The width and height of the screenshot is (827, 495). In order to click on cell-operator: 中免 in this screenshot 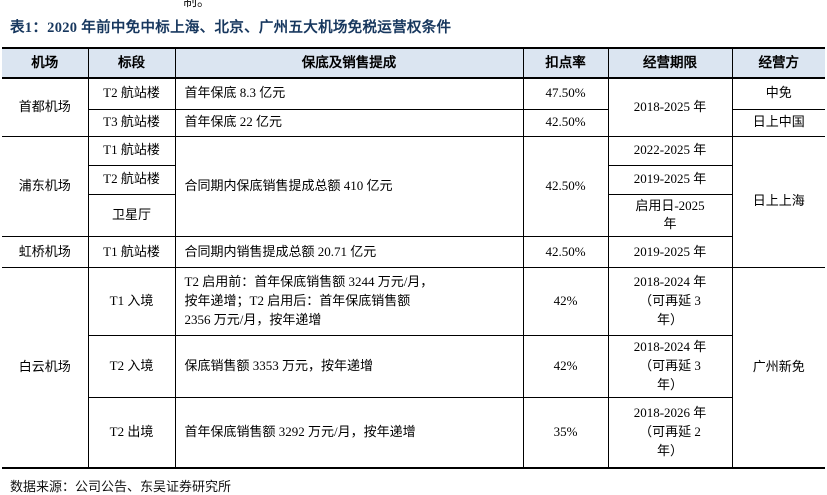, I will do `click(778, 93)`.